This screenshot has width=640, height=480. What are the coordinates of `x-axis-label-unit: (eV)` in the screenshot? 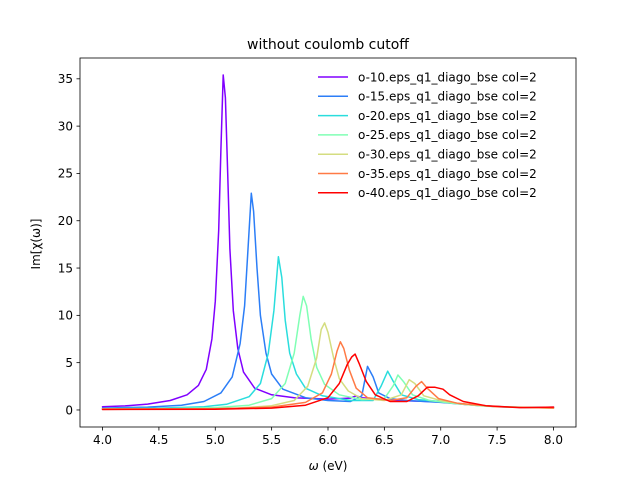 It's located at (333, 466).